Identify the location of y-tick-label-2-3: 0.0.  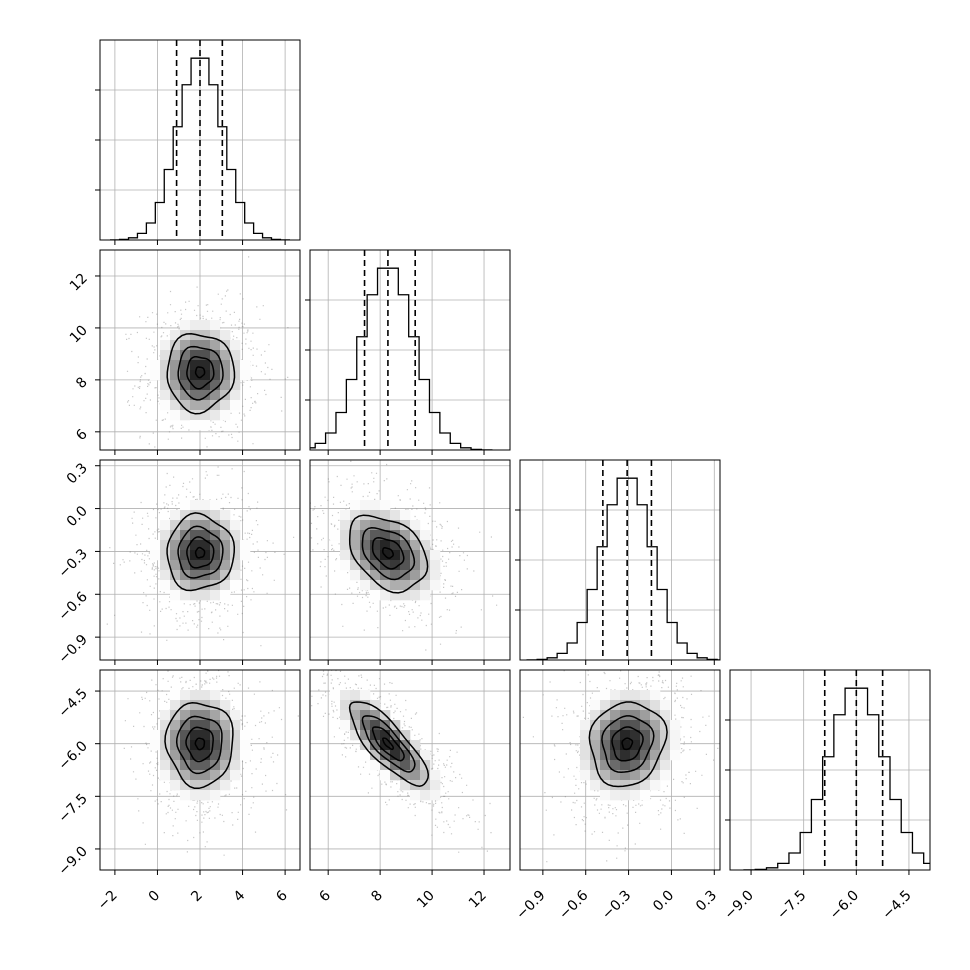
(77, 516).